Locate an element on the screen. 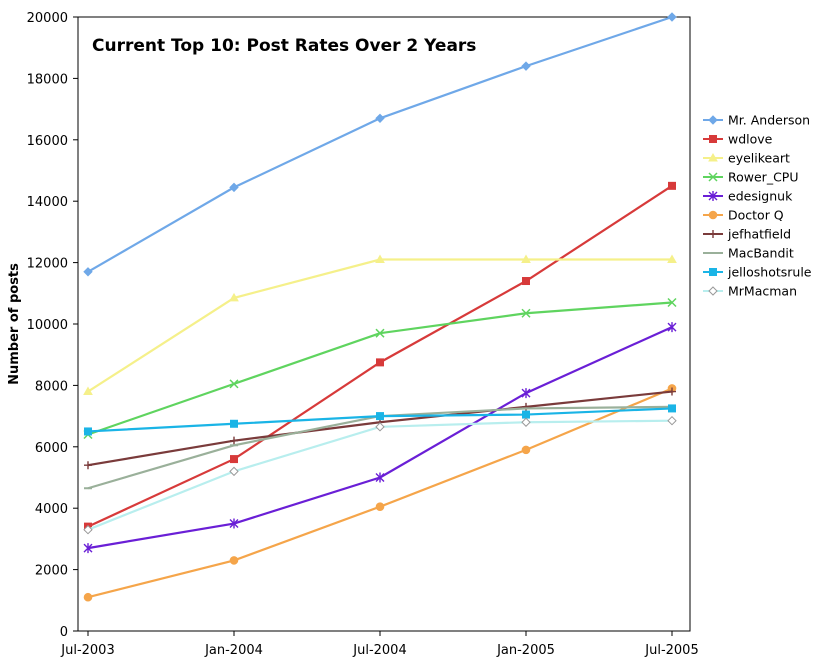 Image resolution: width=817 pixels, height=661 pixels. y-tick-label: 18000 is located at coordinates (47, 79).